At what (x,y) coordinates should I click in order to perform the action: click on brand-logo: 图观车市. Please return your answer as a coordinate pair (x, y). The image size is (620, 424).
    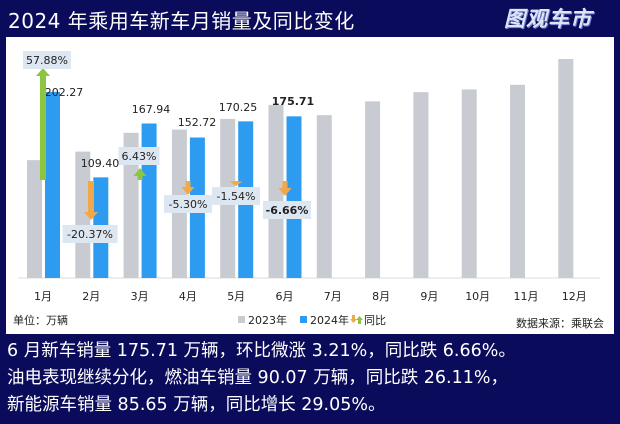
    Looking at the image, I should click on (548, 19).